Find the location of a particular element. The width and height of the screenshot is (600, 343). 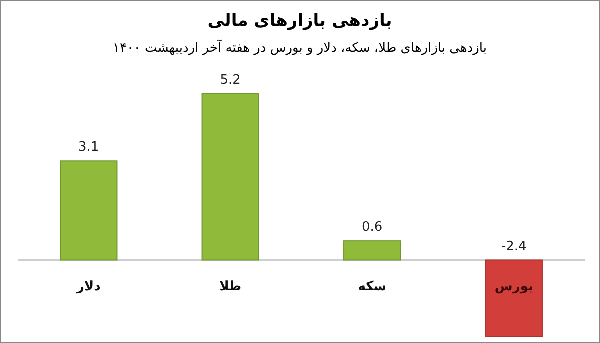

data-label: 3.1 is located at coordinates (89, 148).